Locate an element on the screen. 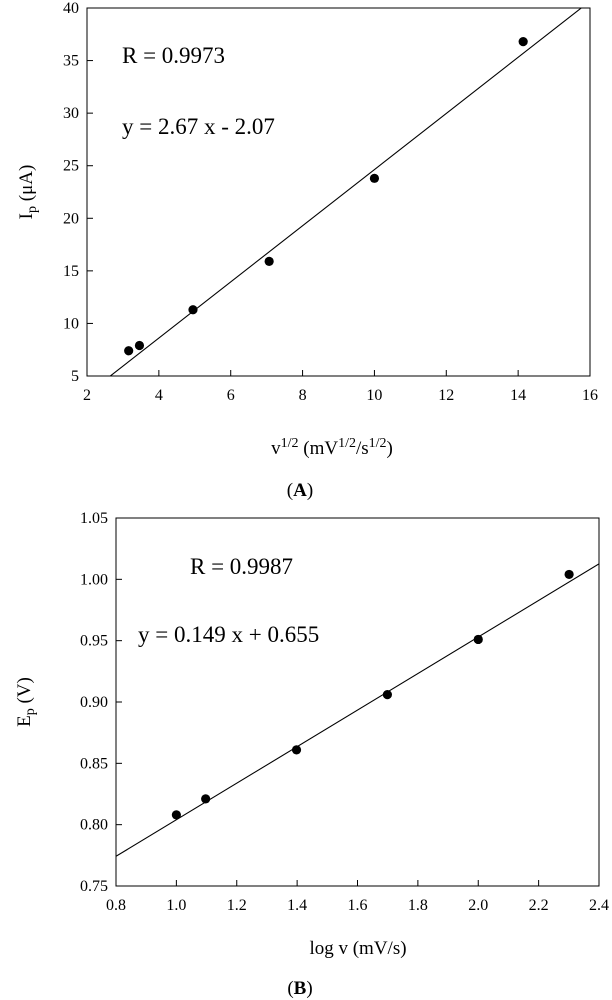  x-axis-label-a-sup2: 1/2 is located at coordinates (347, 443).